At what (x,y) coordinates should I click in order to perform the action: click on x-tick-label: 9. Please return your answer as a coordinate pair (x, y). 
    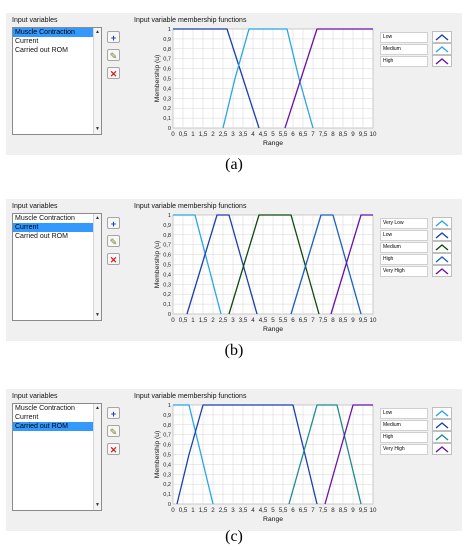
    Looking at the image, I should click on (353, 134).